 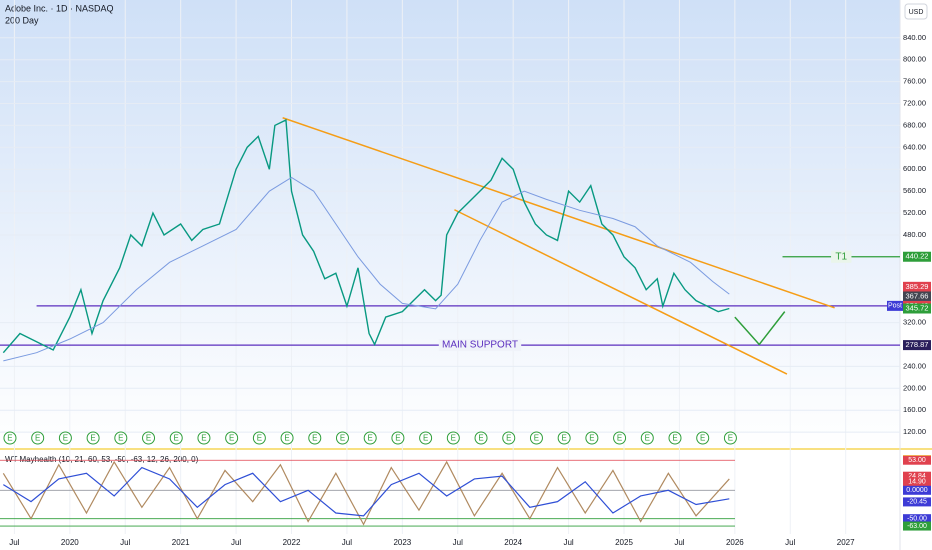 I want to click on oscillator-label: -50.00, so click(x=917, y=519).